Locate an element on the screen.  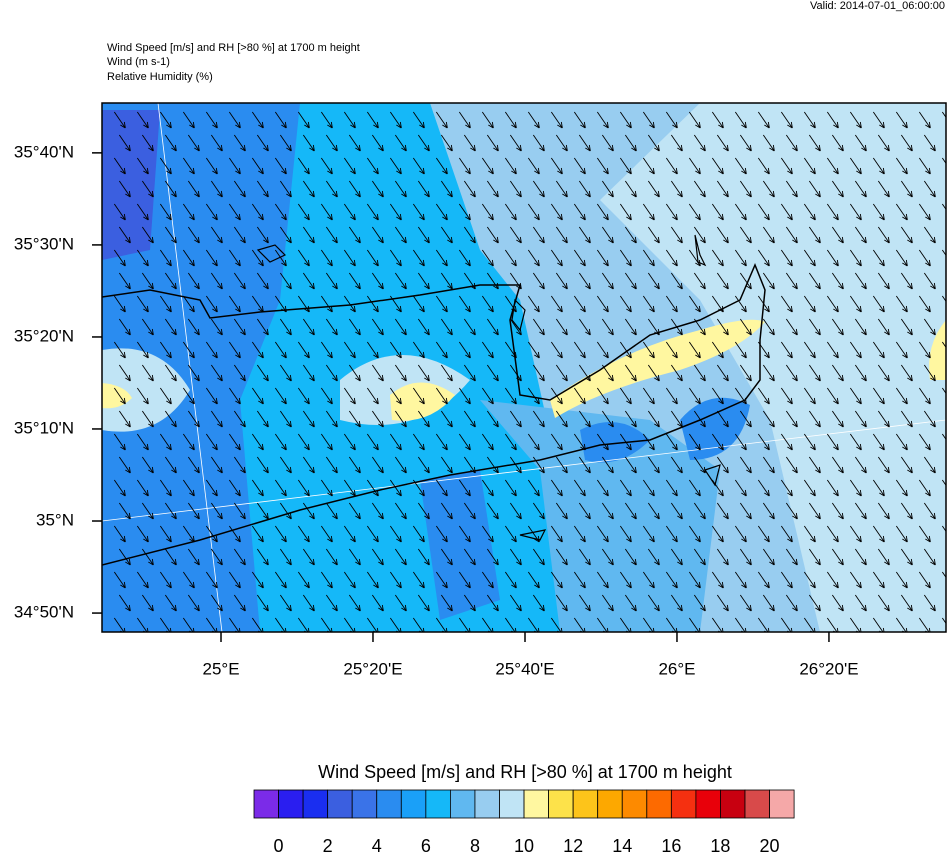
graticule is located at coordinates (524, 470).